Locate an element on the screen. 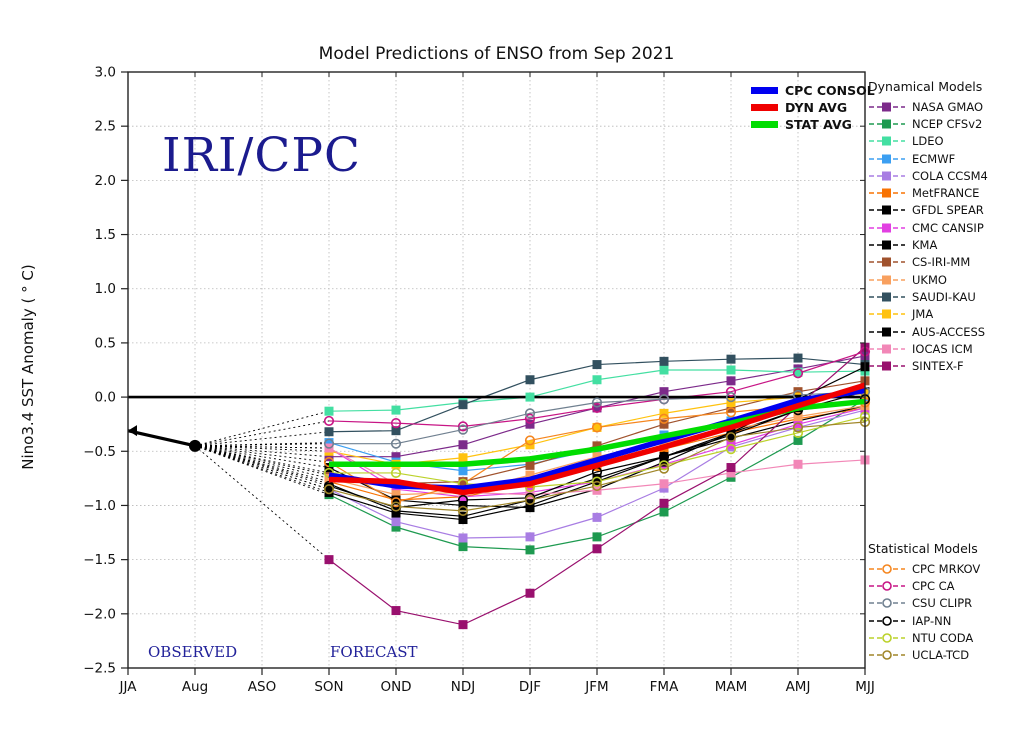 Image resolution: width=1024 pixels, height=744 pixels. marker-square-jma is located at coordinates (597, 427).